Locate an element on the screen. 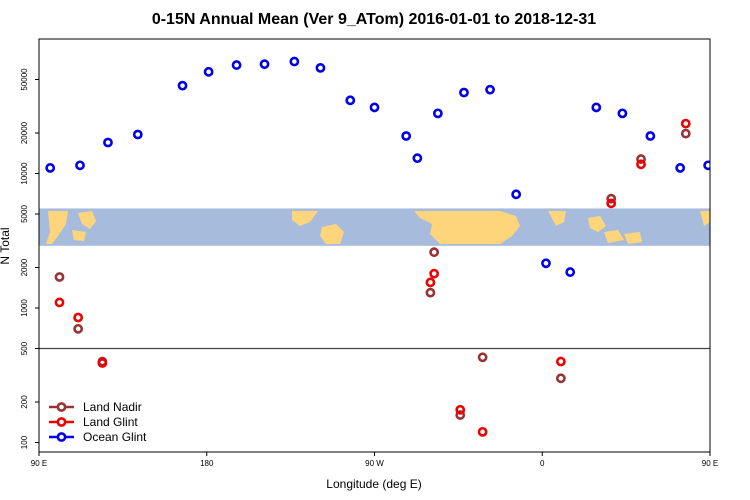 This screenshot has height=500, width=750. x-tick-label: 0 is located at coordinates (542, 463).